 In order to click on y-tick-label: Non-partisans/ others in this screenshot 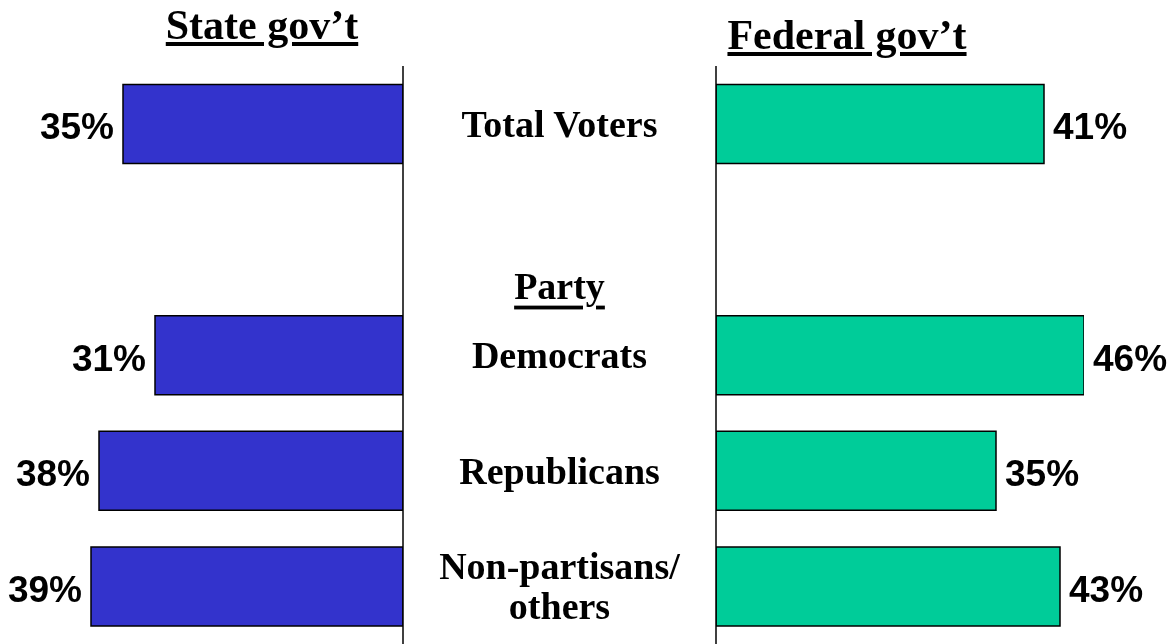, I will do `click(560, 586)`.